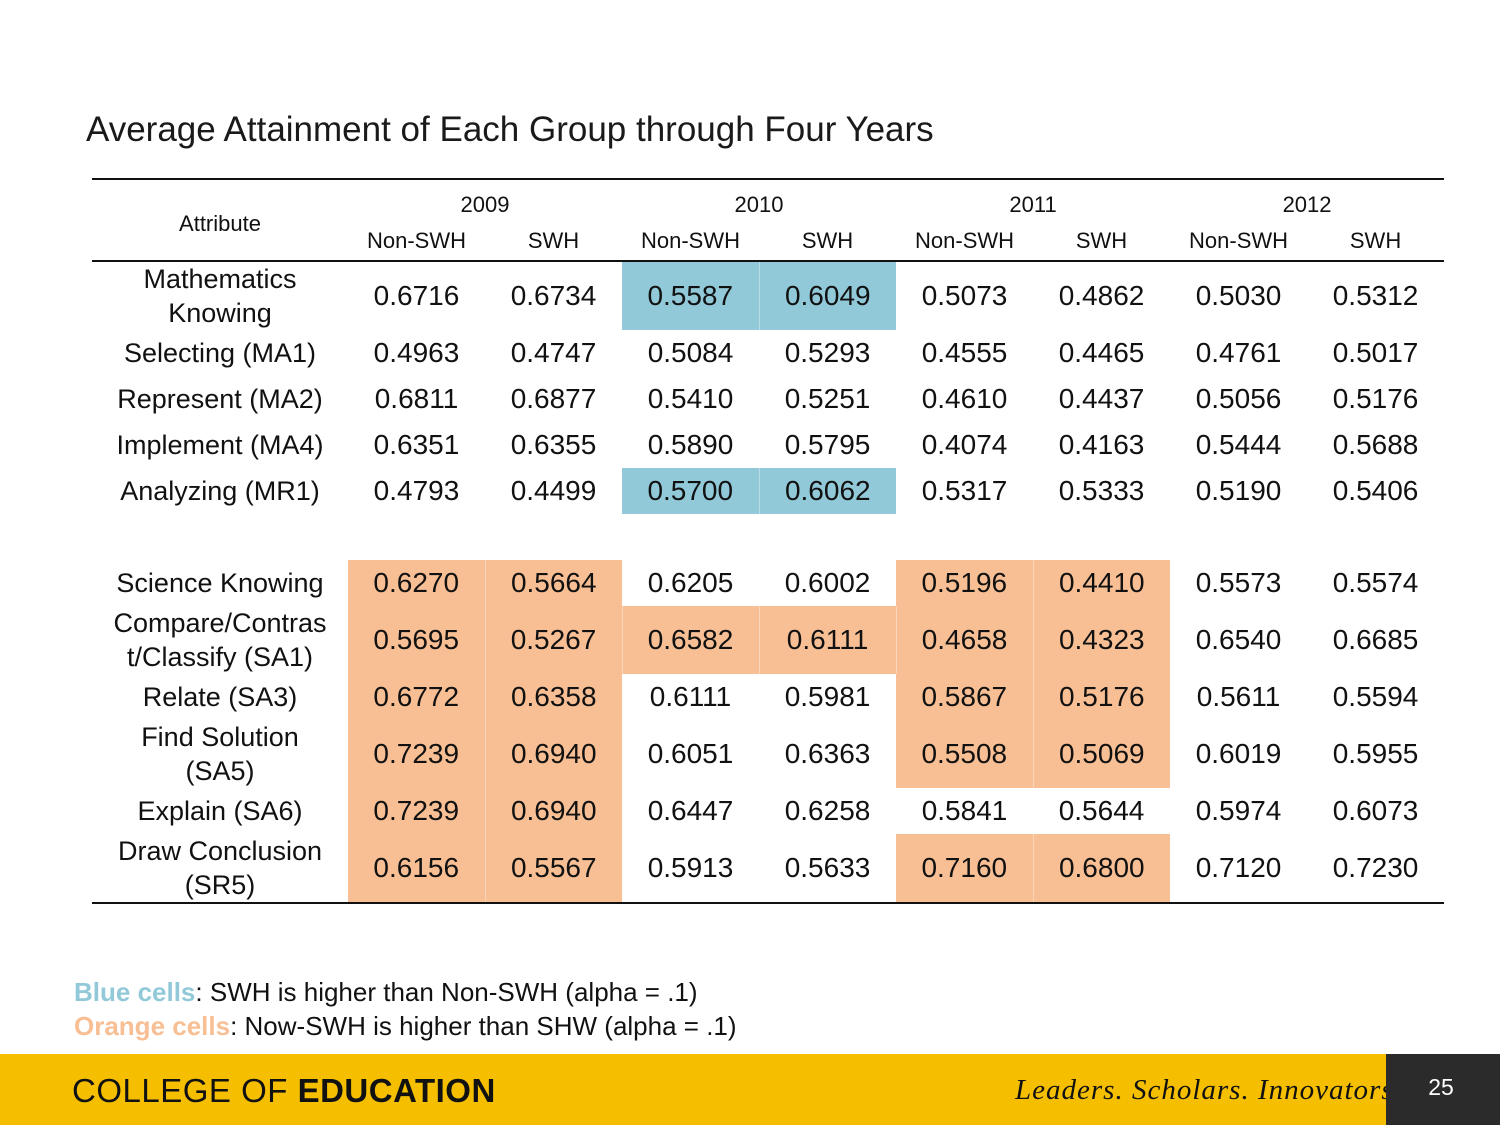  Describe the element at coordinates (759, 204) in the screenshot. I see `year-2010-header: 2010` at that location.